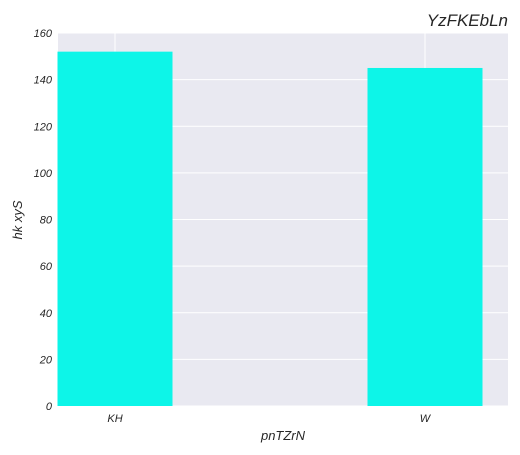 The image size is (520, 455). I want to click on y-tick-label: 140, so click(43, 81).